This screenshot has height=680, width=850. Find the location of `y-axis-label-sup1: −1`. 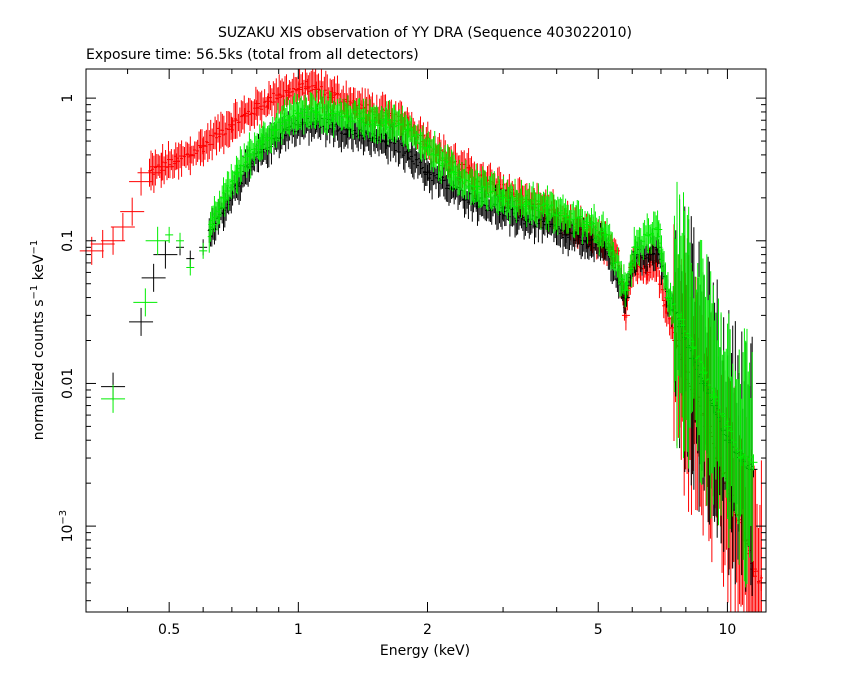

y-axis-label-sup1: −1 is located at coordinates (34, 292).